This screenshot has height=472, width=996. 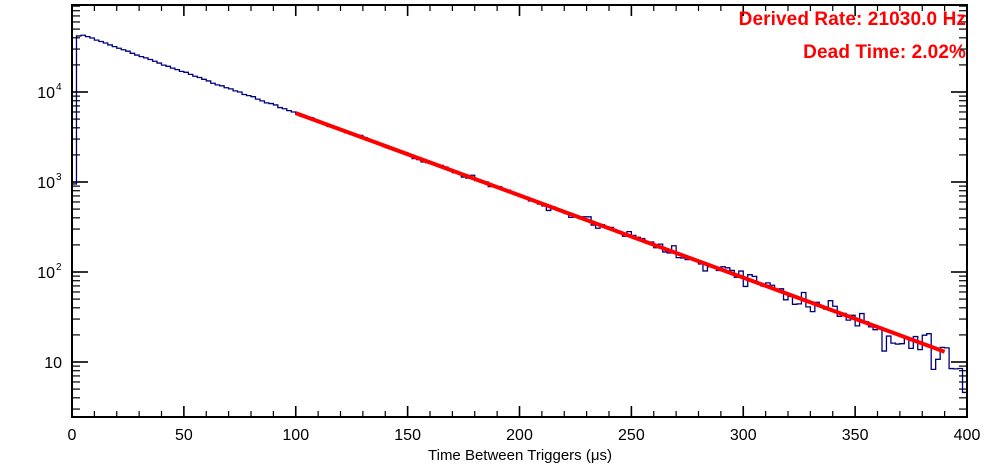 I want to click on y-tick-label: 10 3, so click(x=49, y=182).